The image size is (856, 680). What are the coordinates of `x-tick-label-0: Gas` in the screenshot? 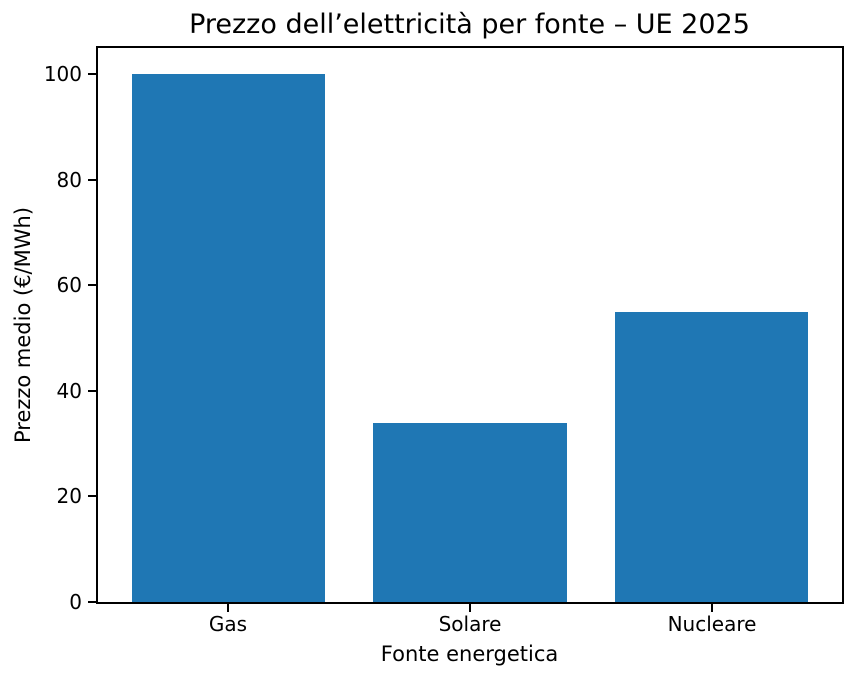 It's located at (228, 624).